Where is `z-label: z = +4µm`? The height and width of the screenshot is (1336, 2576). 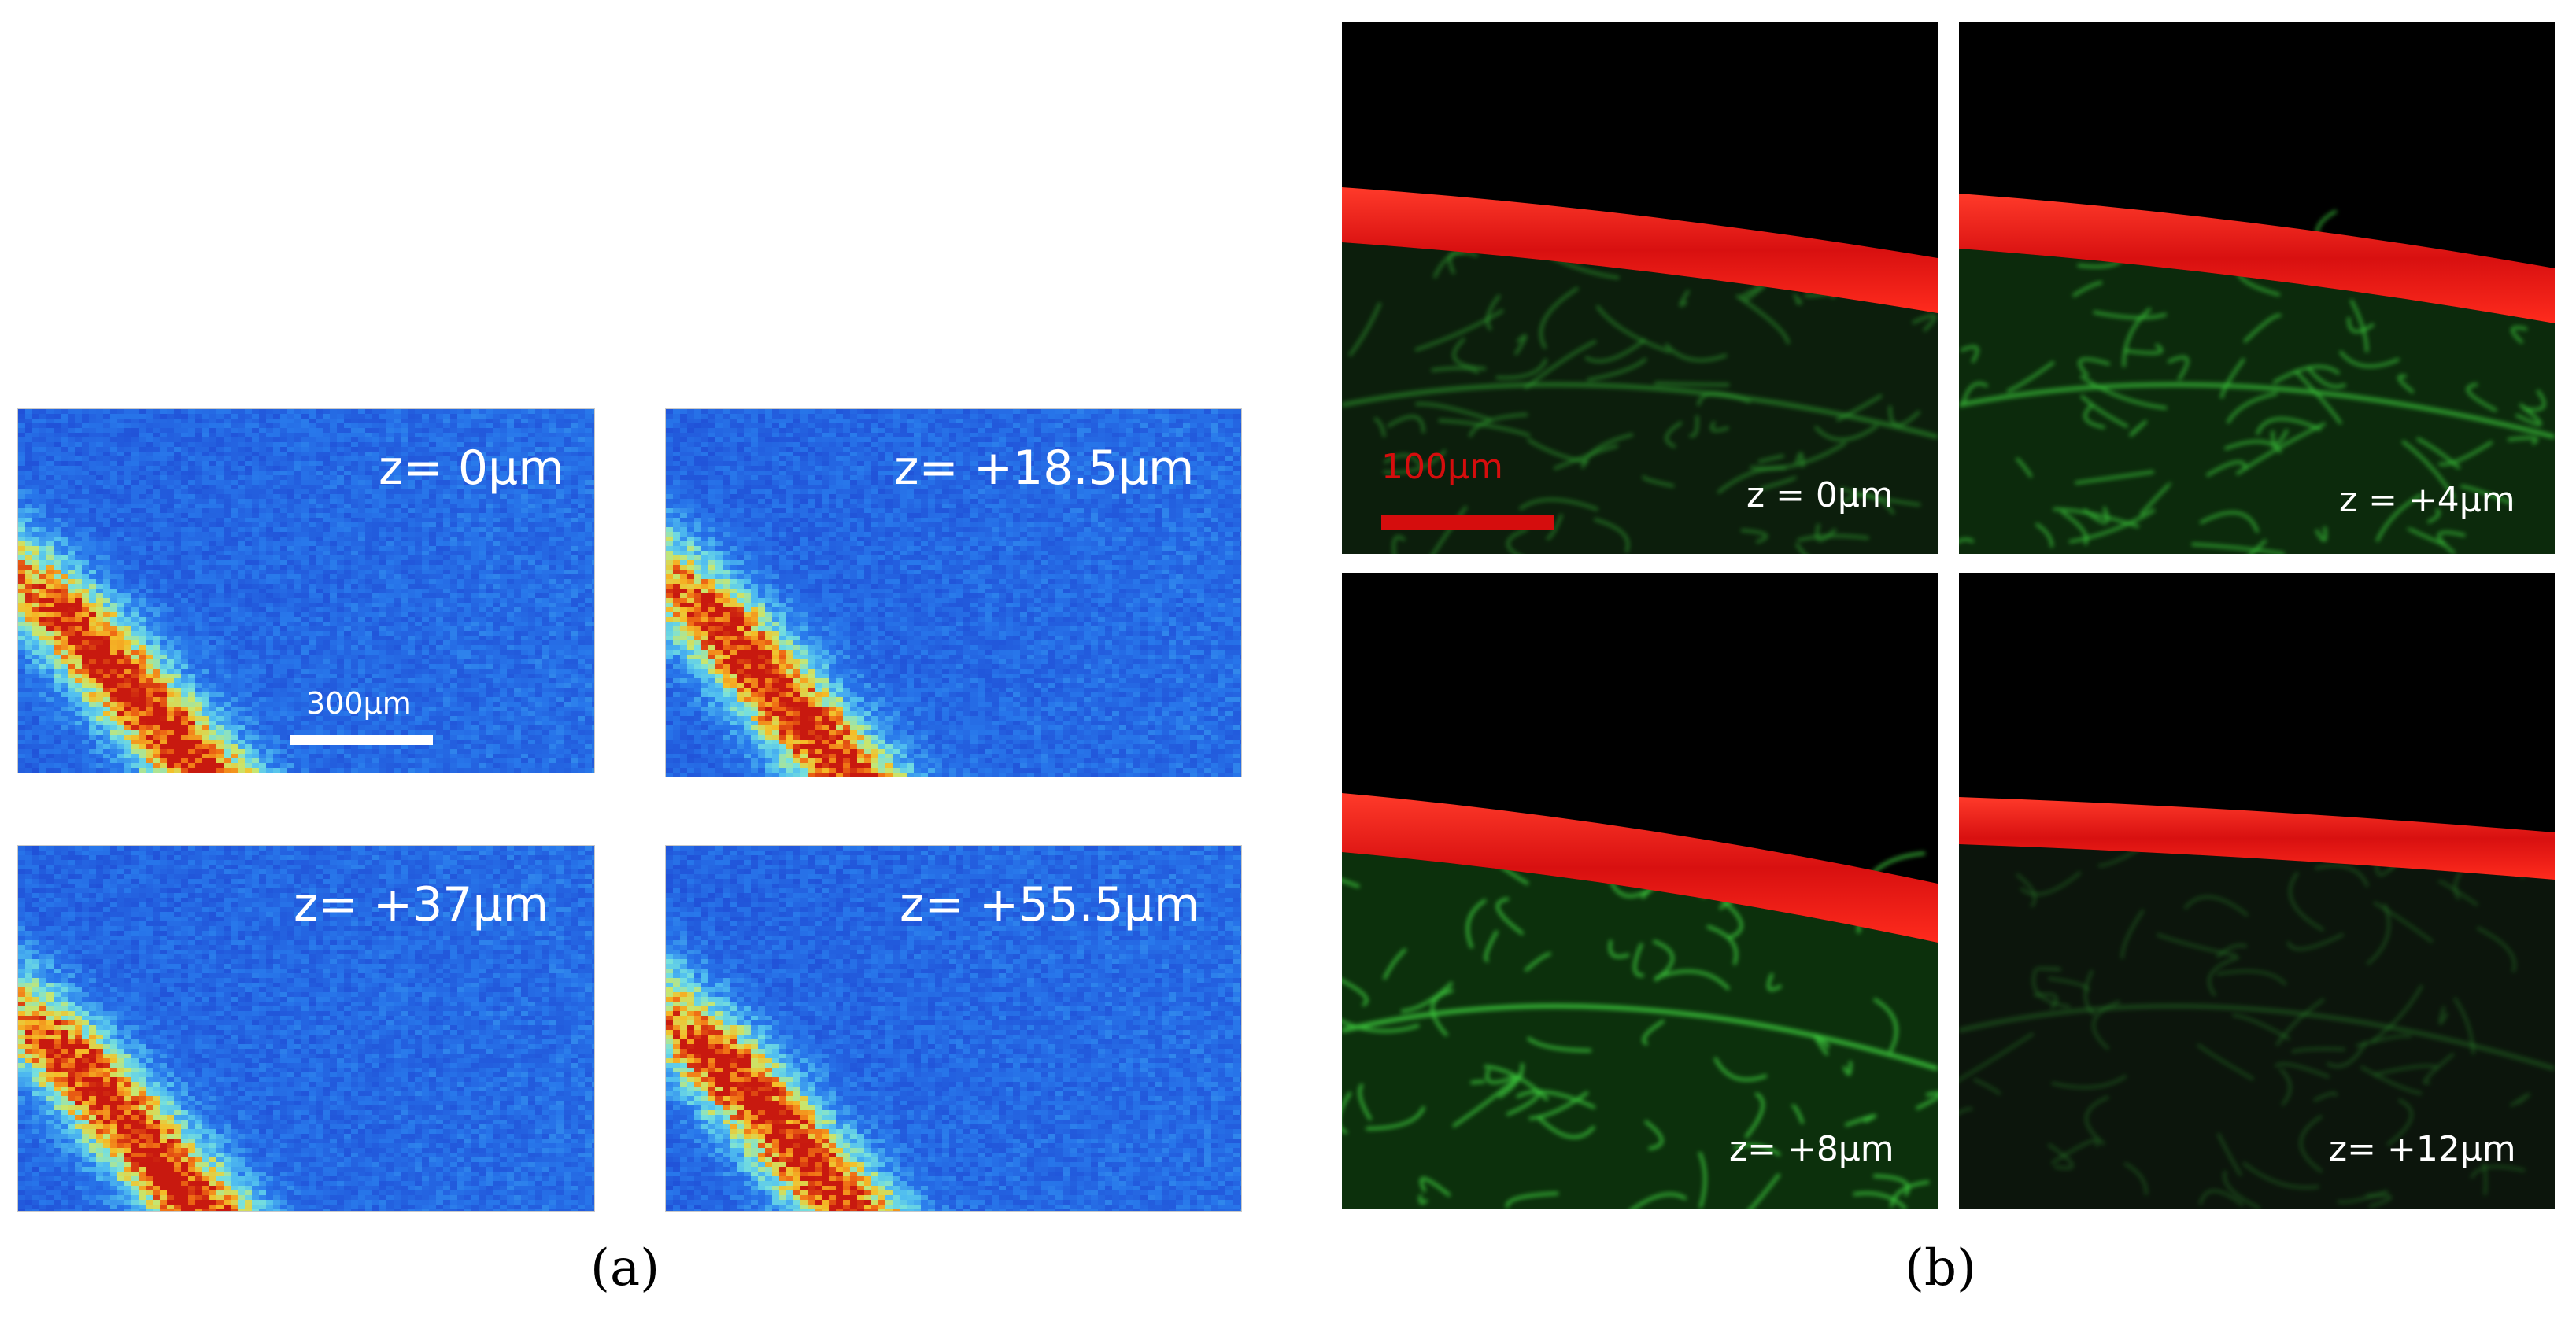 z-label: z = +4µm is located at coordinates (2427, 500).